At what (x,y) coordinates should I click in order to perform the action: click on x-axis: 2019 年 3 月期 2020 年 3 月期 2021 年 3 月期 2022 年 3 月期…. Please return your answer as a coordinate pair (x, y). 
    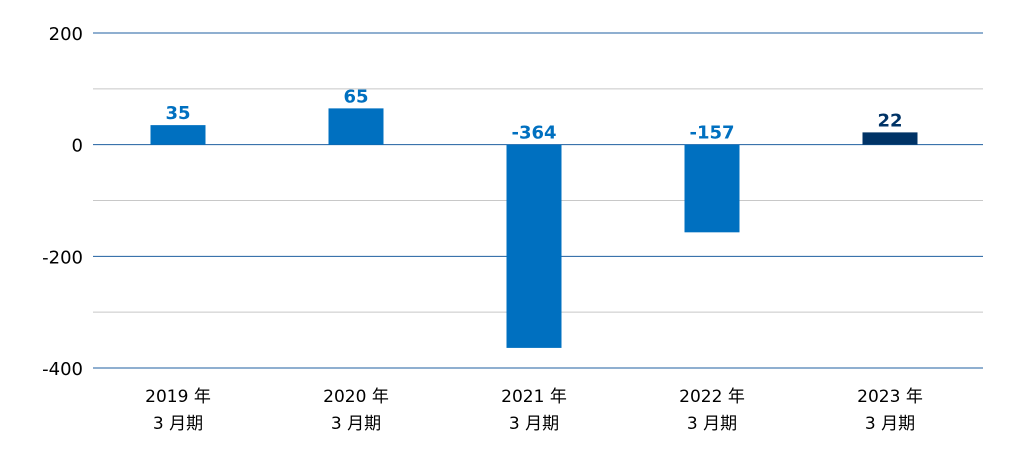
    Looking at the image, I should click on (534, 410).